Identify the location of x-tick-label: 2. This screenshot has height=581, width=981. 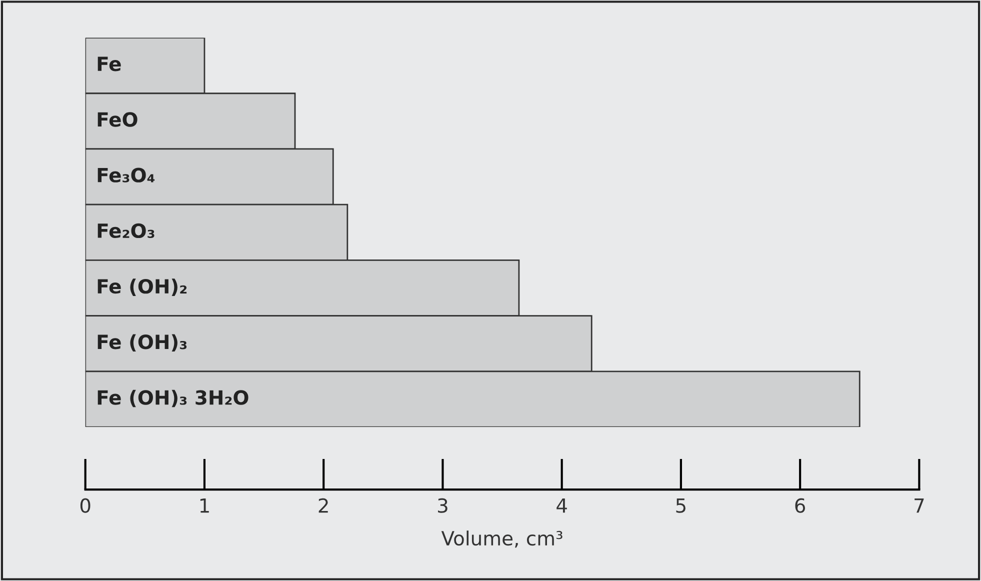
(323, 505).